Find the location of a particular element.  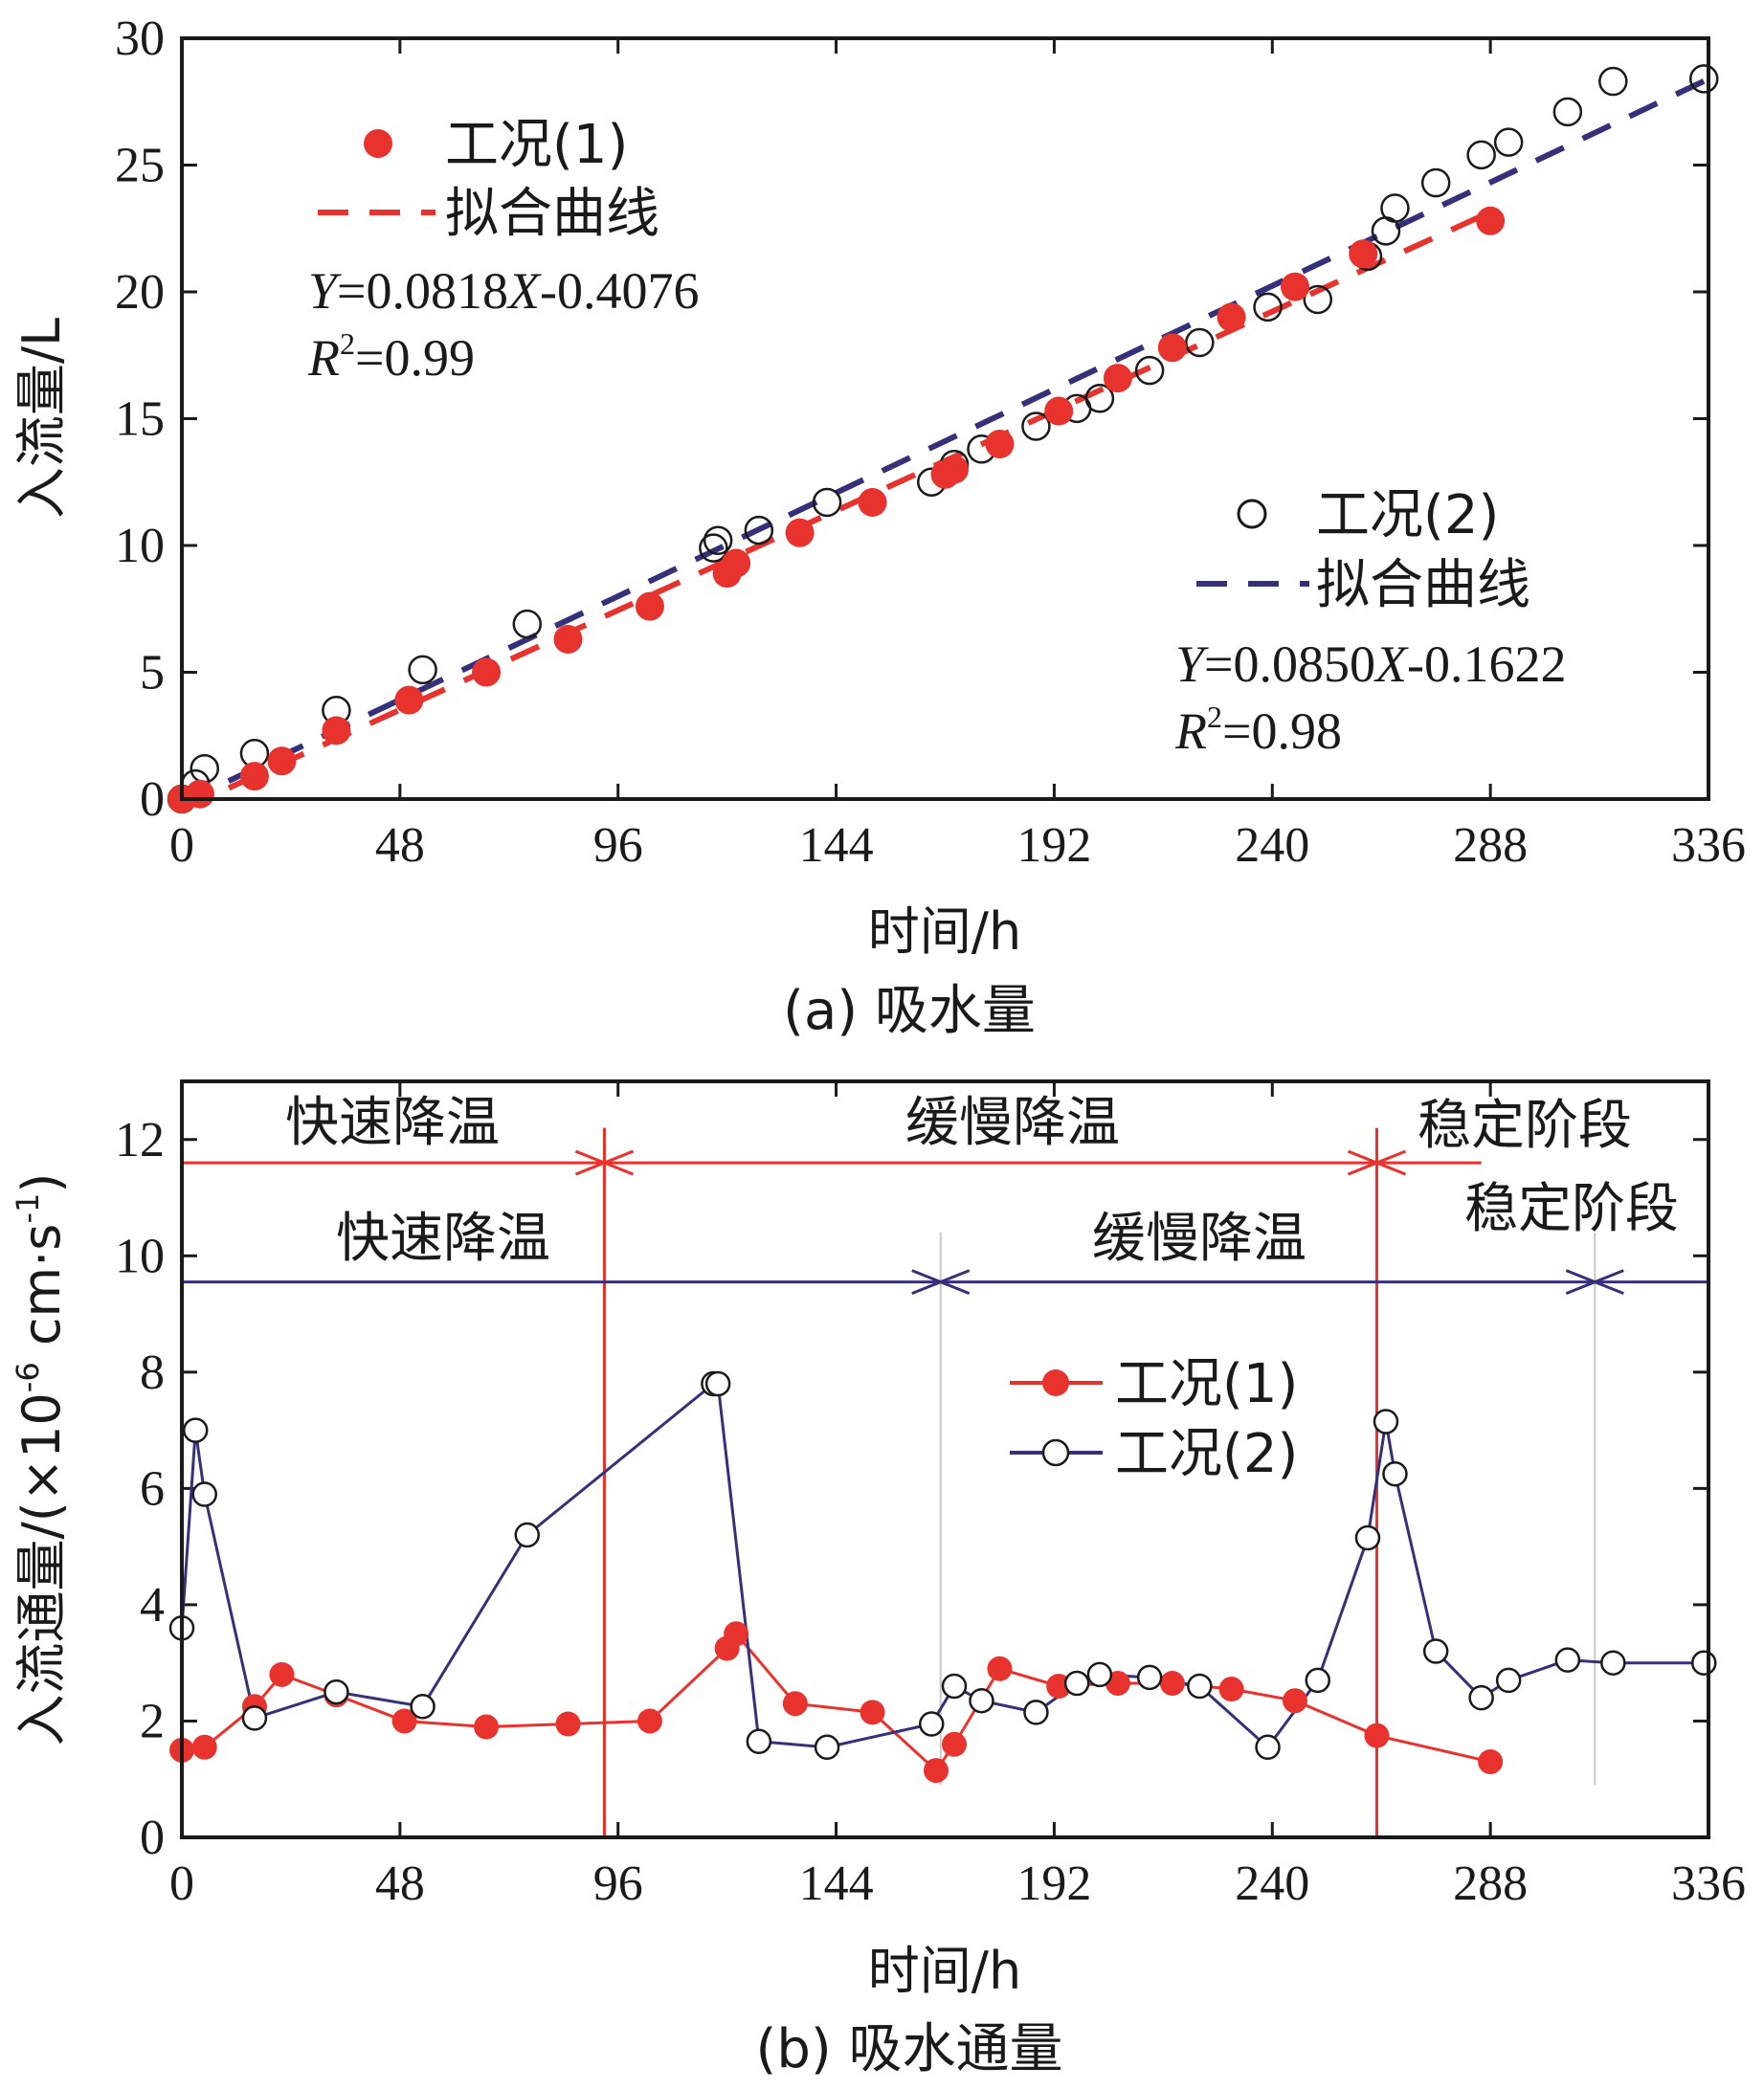

legend-b-case1-label: 工况(1) is located at coordinates (1206, 1384).